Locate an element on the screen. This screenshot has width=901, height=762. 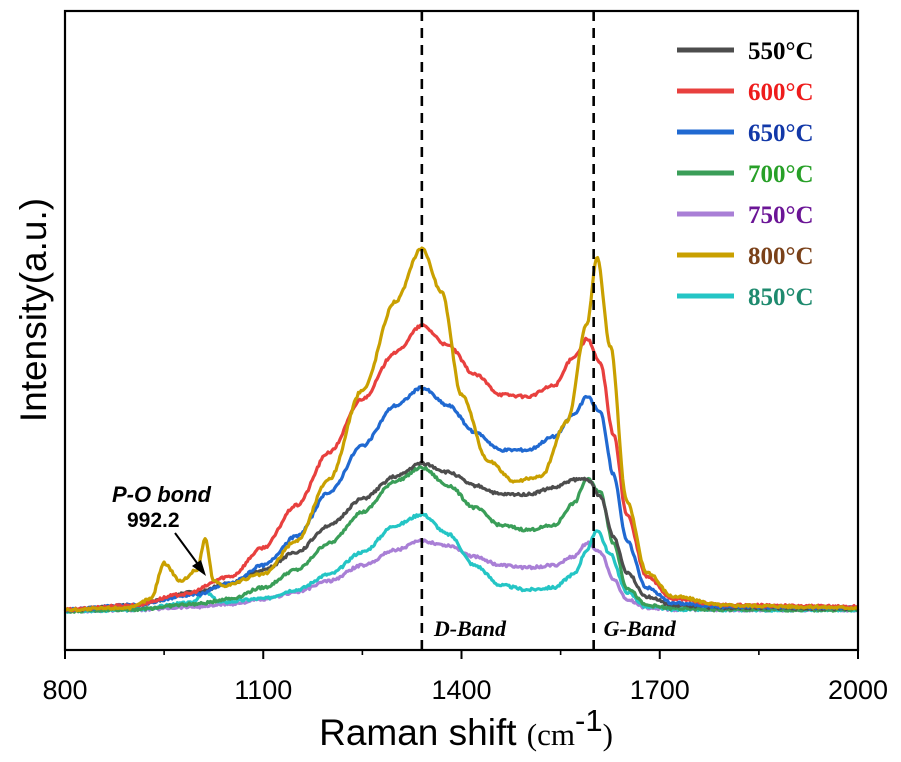
po-bond-label: P-O bond is located at coordinates (162, 494).